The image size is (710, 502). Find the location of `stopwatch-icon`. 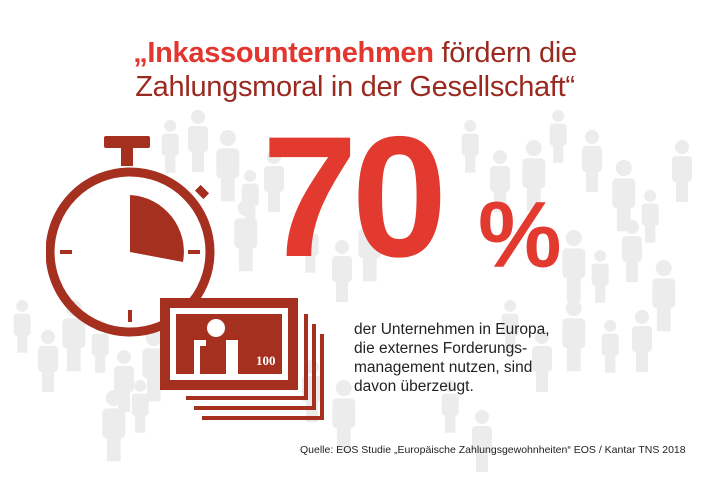

stopwatch-icon is located at coordinates (130, 236).